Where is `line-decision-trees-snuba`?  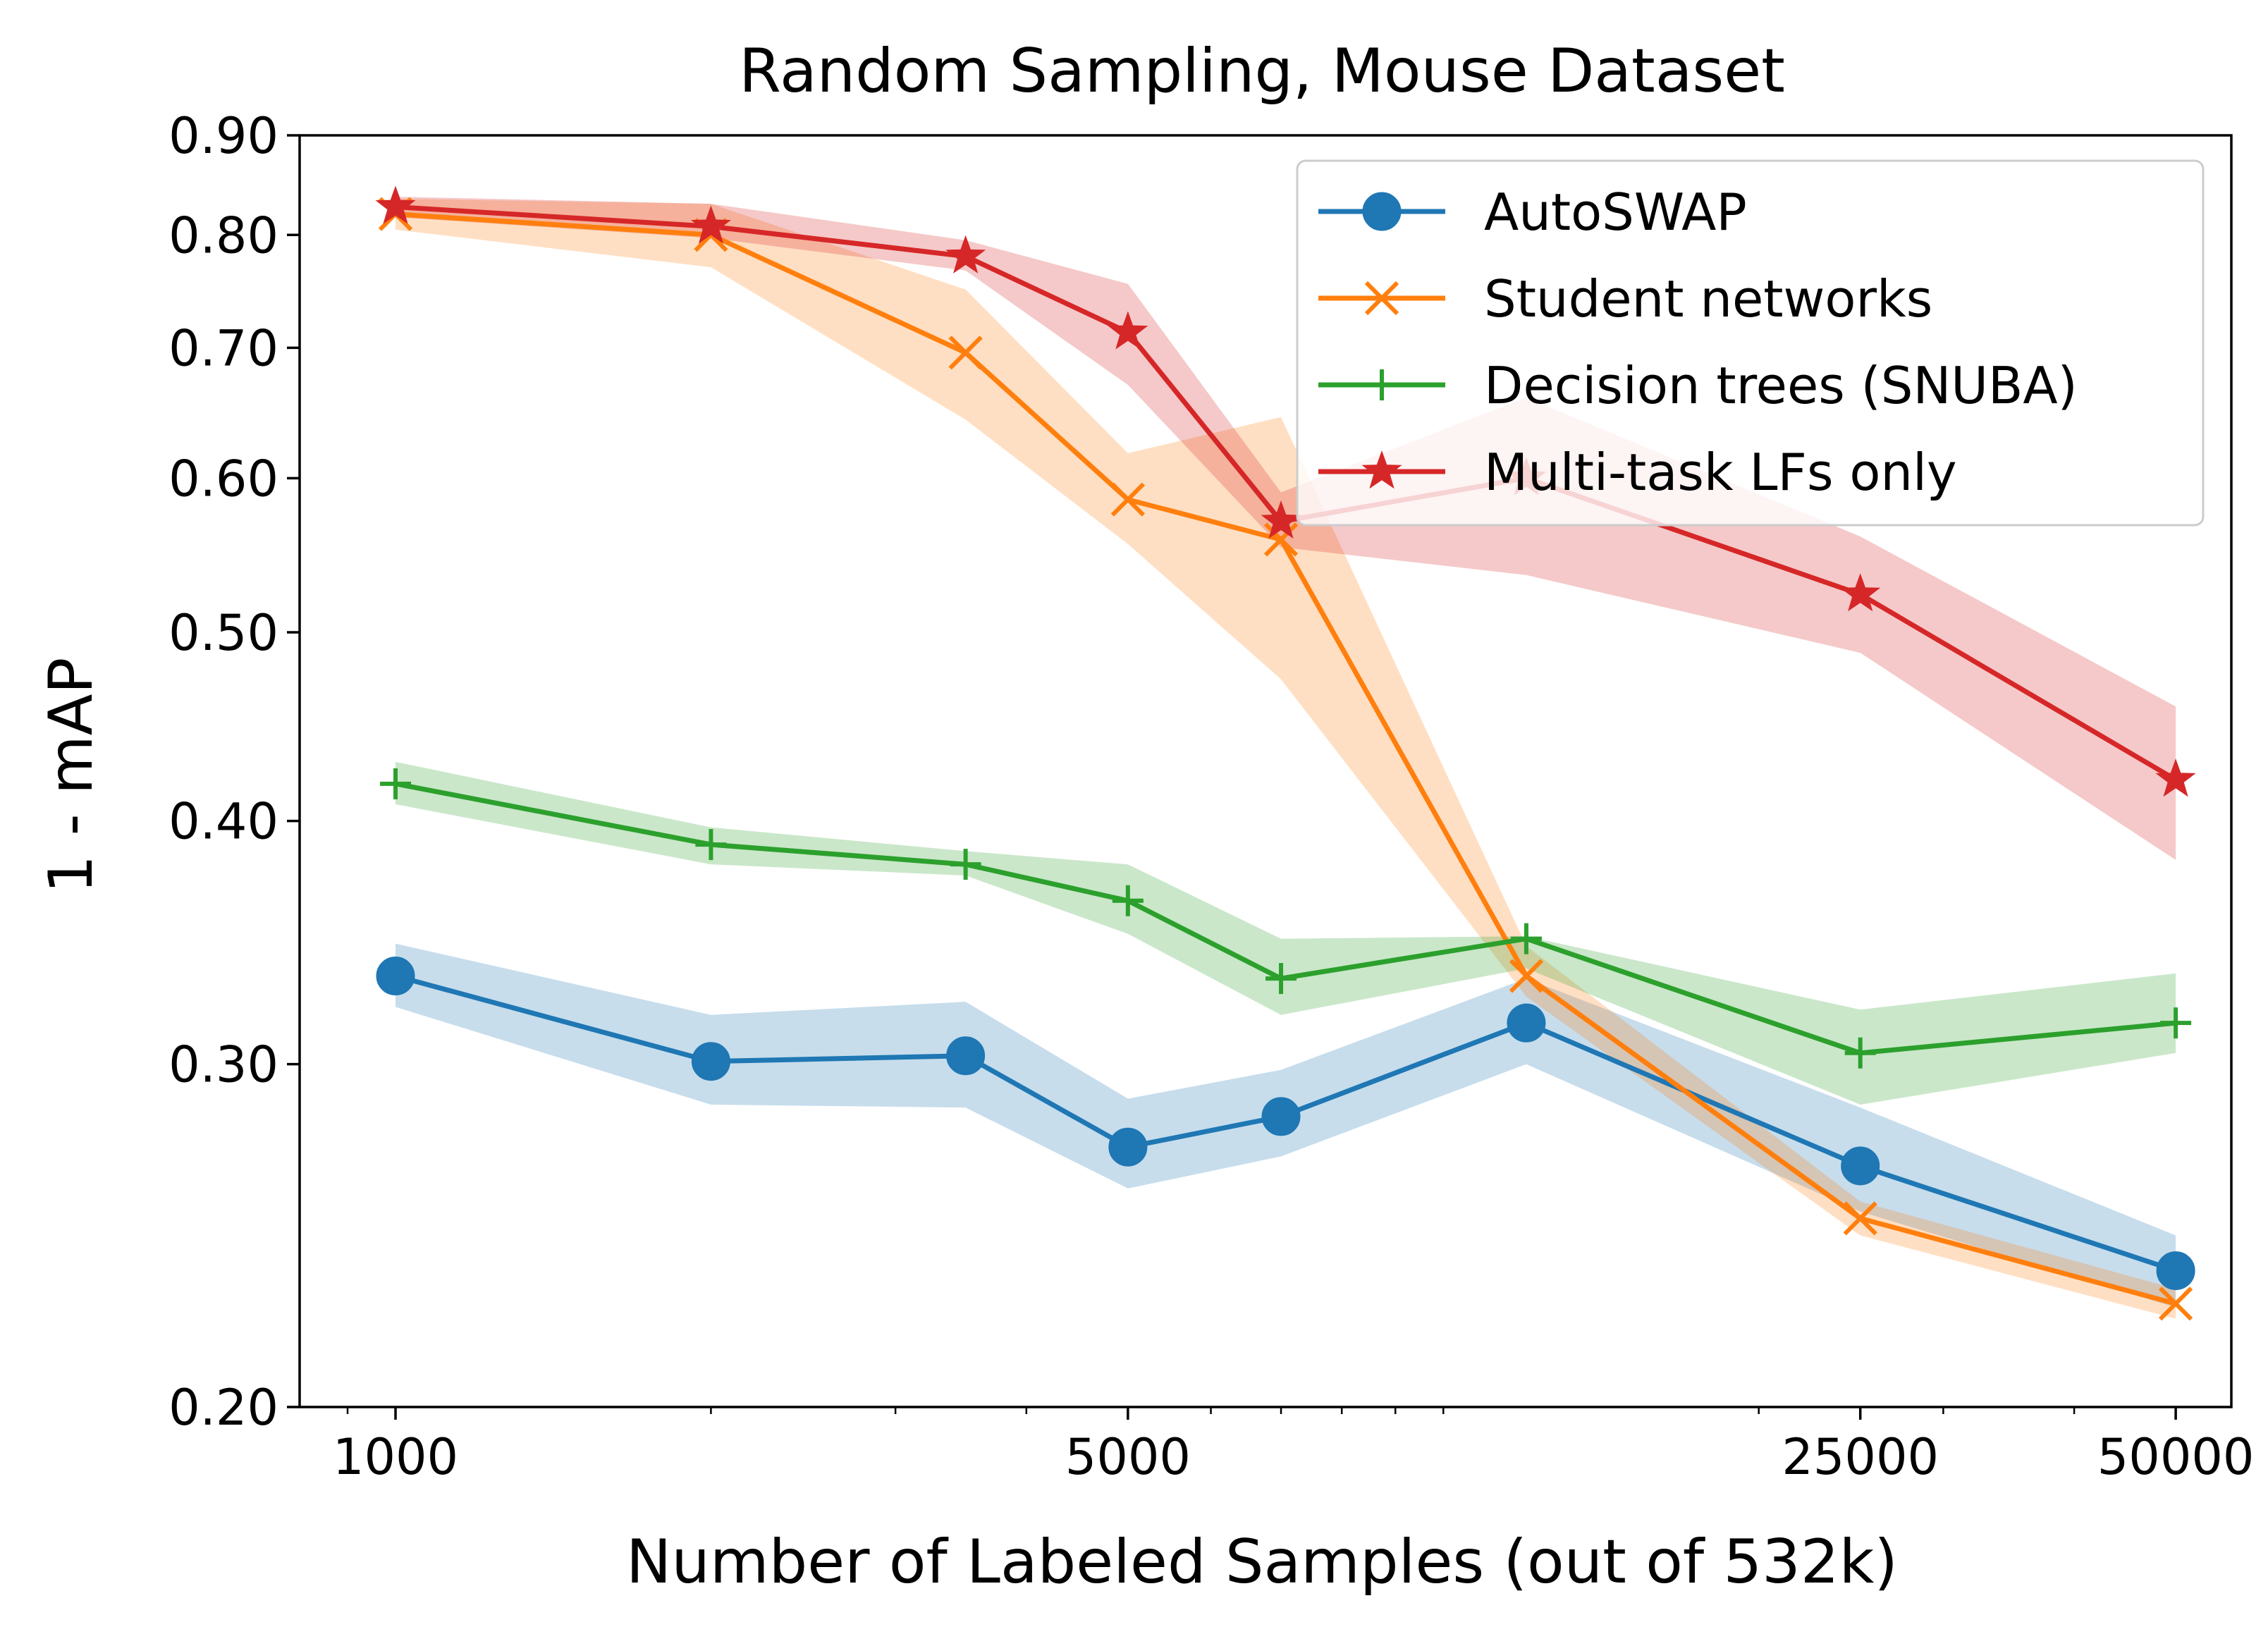
line-decision-trees-snuba is located at coordinates (1285, 919).